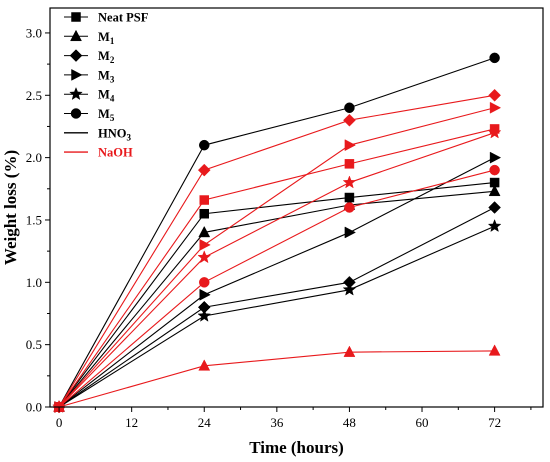 This screenshot has width=550, height=462. What do you see at coordinates (112, 41) in the screenshot?
I see `legend-label-subscript: 1` at bounding box center [112, 41].